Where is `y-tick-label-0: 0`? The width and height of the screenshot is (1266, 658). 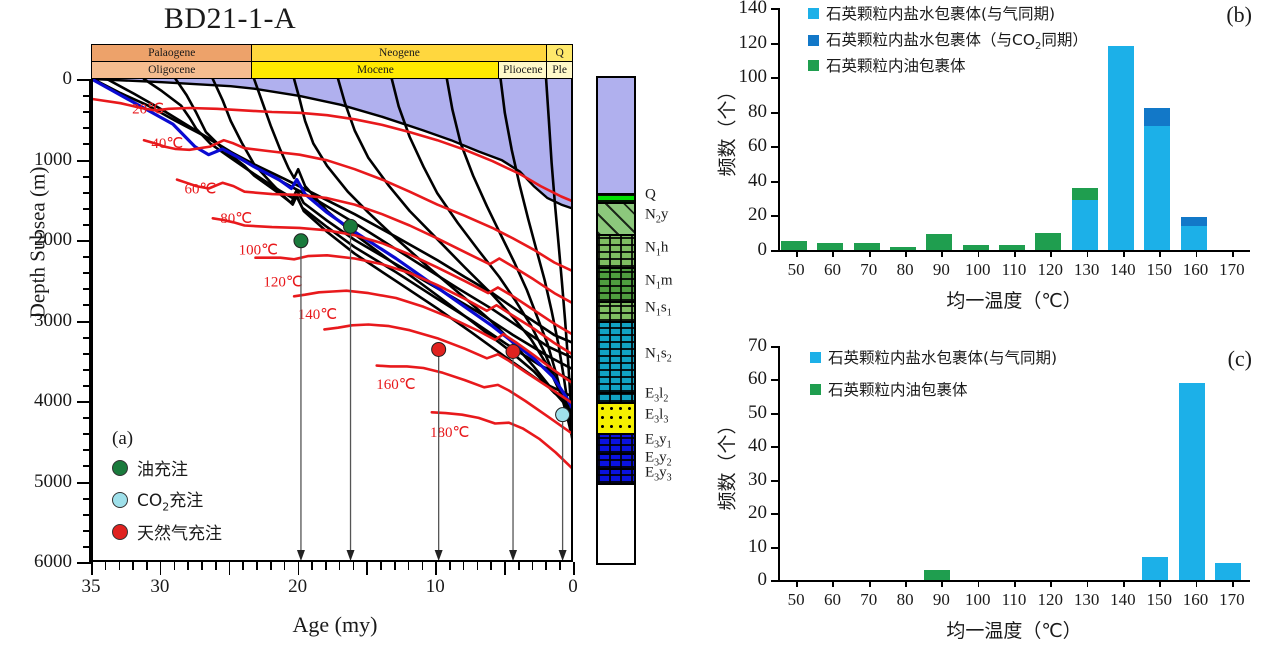
y-tick-label-0: 0 is located at coordinates (762, 579).